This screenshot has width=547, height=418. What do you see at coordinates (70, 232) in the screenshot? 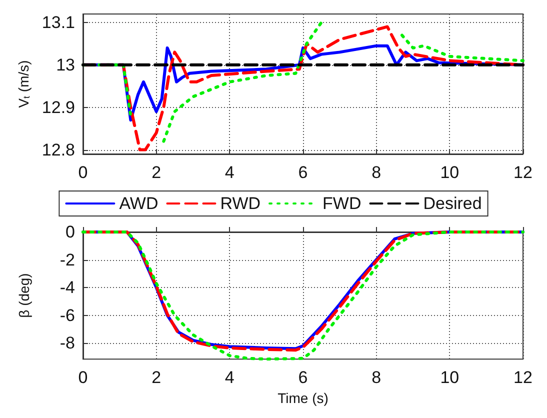
I see `y-tick-label: 0` at bounding box center [70, 232].